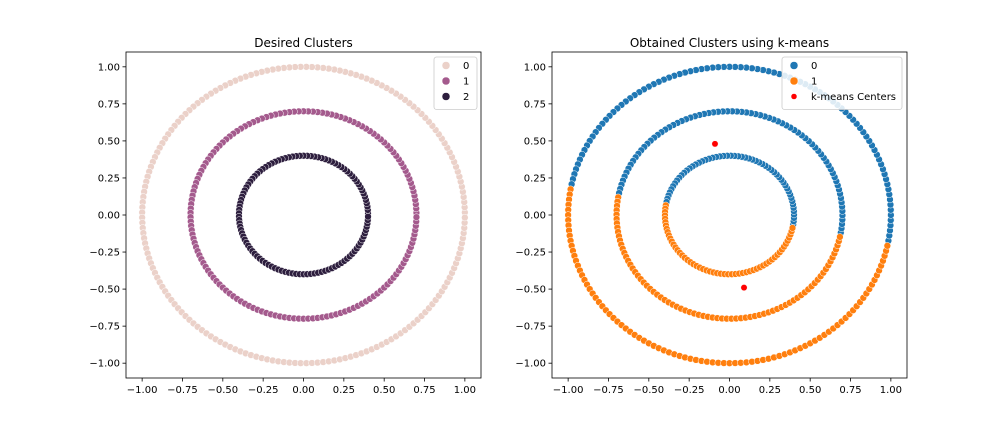 Image resolution: width=1008 pixels, height=432 pixels. What do you see at coordinates (104, 253) in the screenshot?
I see `left-chart-ytick-label: −0.25` at bounding box center [104, 253].